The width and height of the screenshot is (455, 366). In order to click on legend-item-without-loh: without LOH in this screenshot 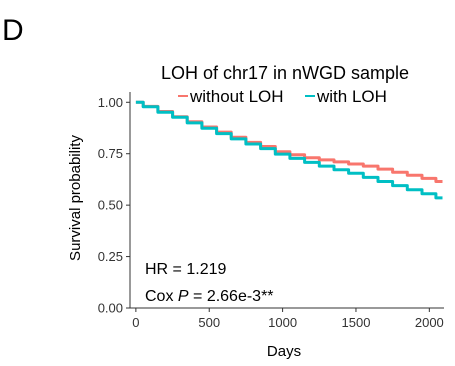, I will do `click(231, 96)`.